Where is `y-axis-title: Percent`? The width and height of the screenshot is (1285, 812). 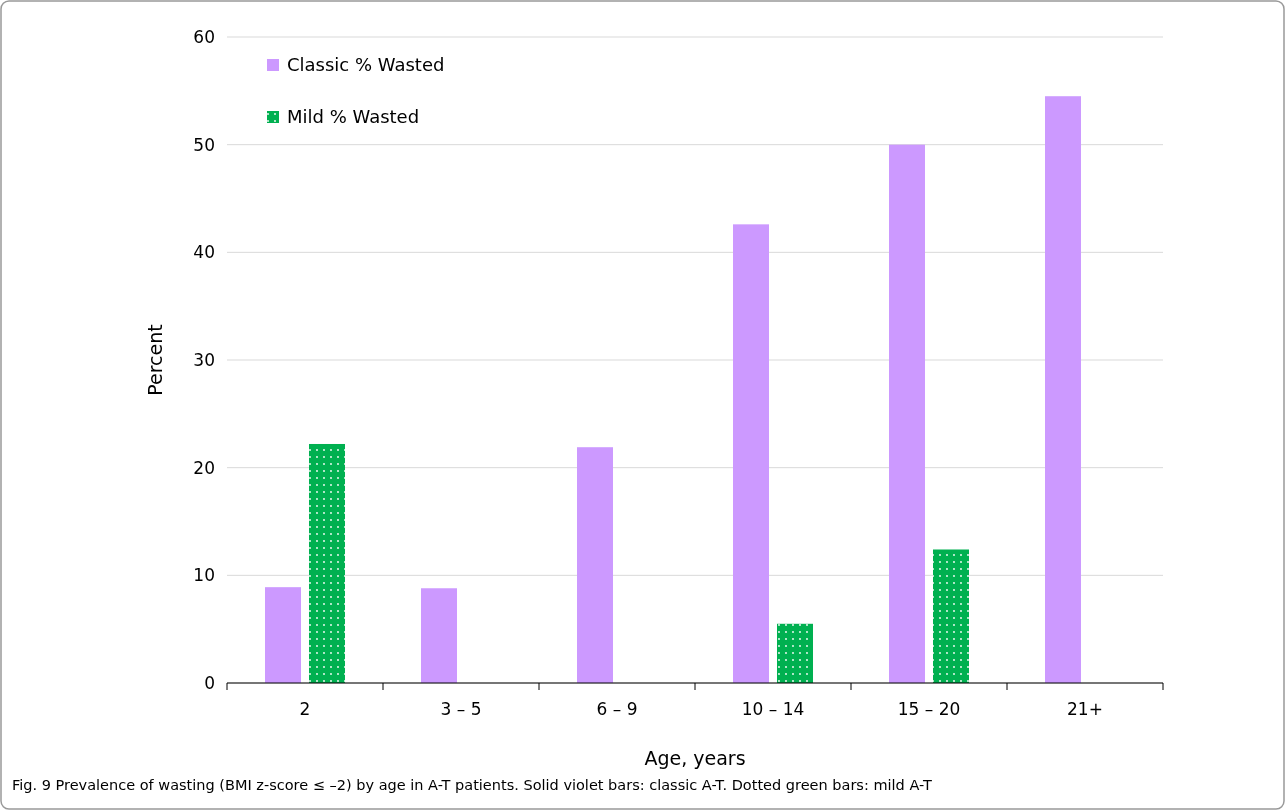
y-axis-title: Percent is located at coordinates (155, 360).